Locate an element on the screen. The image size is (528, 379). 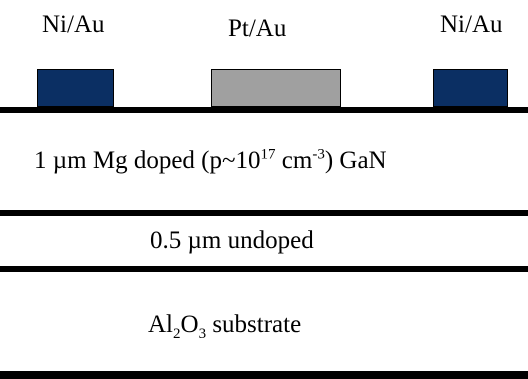
undoped-substrate-interface-line is located at coordinates (264, 269).